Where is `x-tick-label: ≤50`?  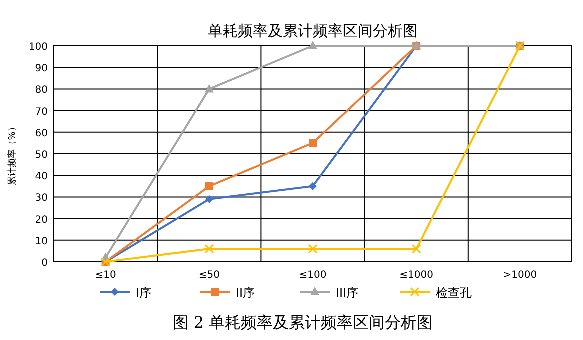 x-tick-label: ≤50 is located at coordinates (209, 275).